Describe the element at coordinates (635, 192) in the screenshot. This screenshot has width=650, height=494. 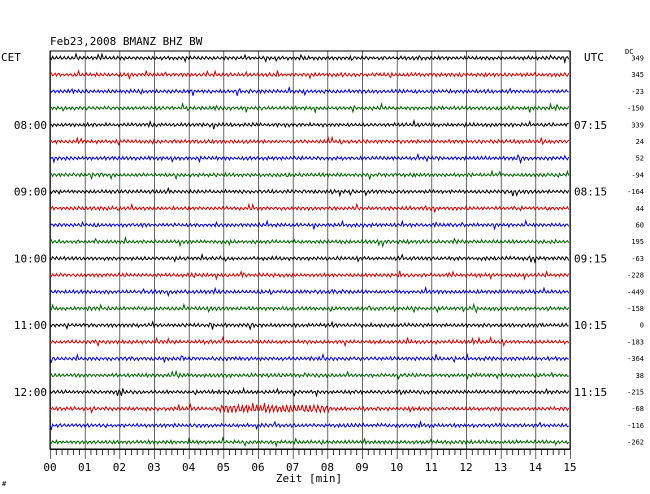
I see `dc-offset-label: -164` at that location.